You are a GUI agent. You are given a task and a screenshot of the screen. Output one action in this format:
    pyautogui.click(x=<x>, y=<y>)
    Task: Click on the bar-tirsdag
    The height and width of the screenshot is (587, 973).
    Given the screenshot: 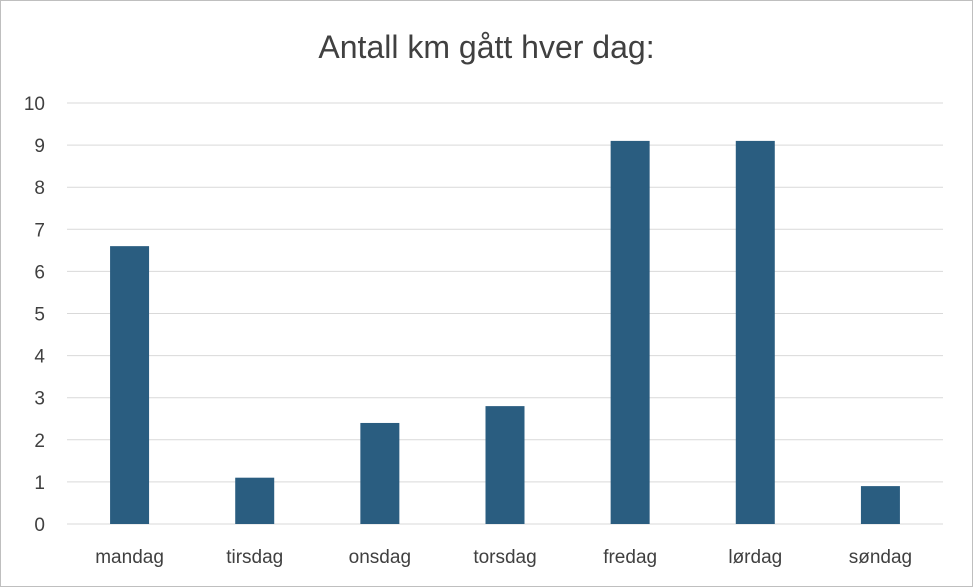 What is the action you would take?
    pyautogui.click(x=255, y=500)
    